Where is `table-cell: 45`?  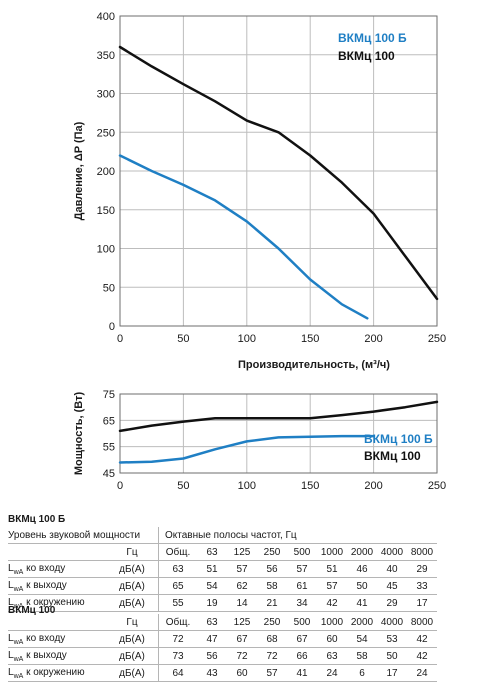 table-cell: 45 is located at coordinates (392, 586).